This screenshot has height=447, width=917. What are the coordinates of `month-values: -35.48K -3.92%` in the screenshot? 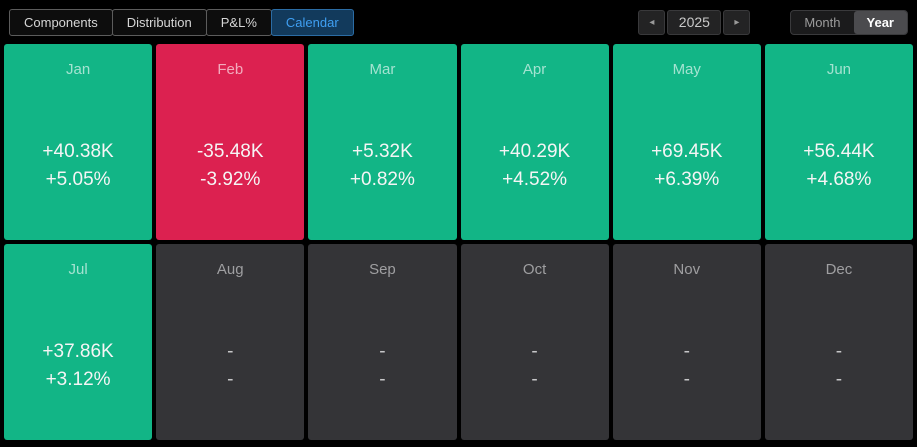 It's located at (230, 166).